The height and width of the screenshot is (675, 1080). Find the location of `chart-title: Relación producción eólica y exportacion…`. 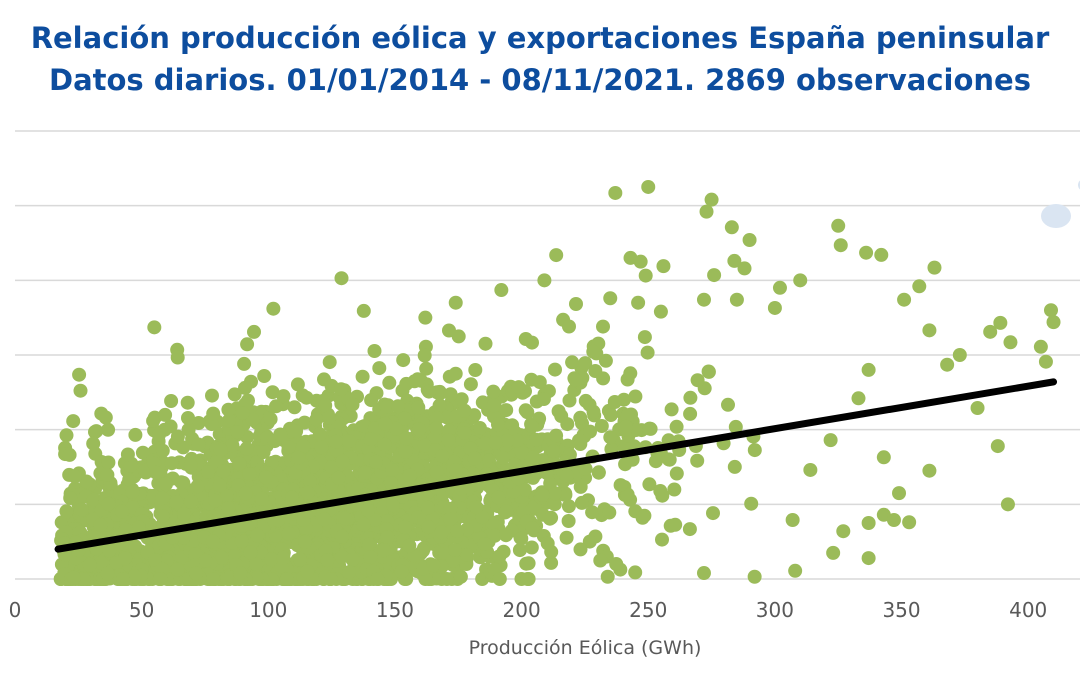

chart-title: Relación producción eólica y exportacion… is located at coordinates (540, 38).